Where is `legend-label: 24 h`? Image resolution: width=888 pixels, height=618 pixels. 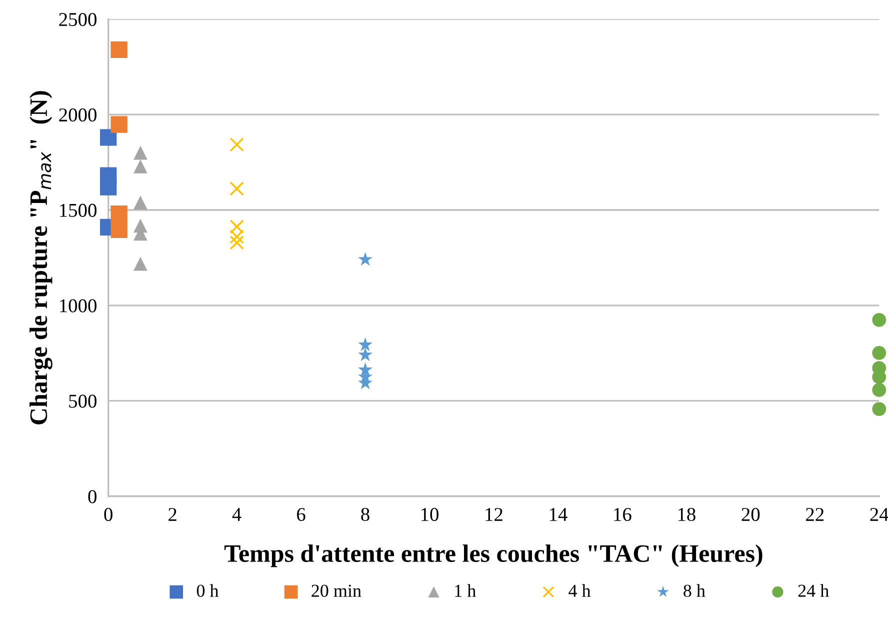
legend-label: 24 h is located at coordinates (813, 590).